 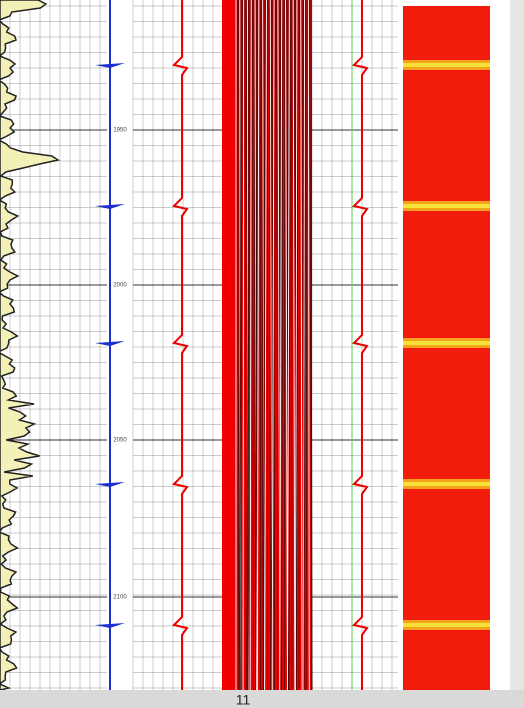 What do you see at coordinates (517, 345) in the screenshot?
I see `right-margin` at bounding box center [517, 345].